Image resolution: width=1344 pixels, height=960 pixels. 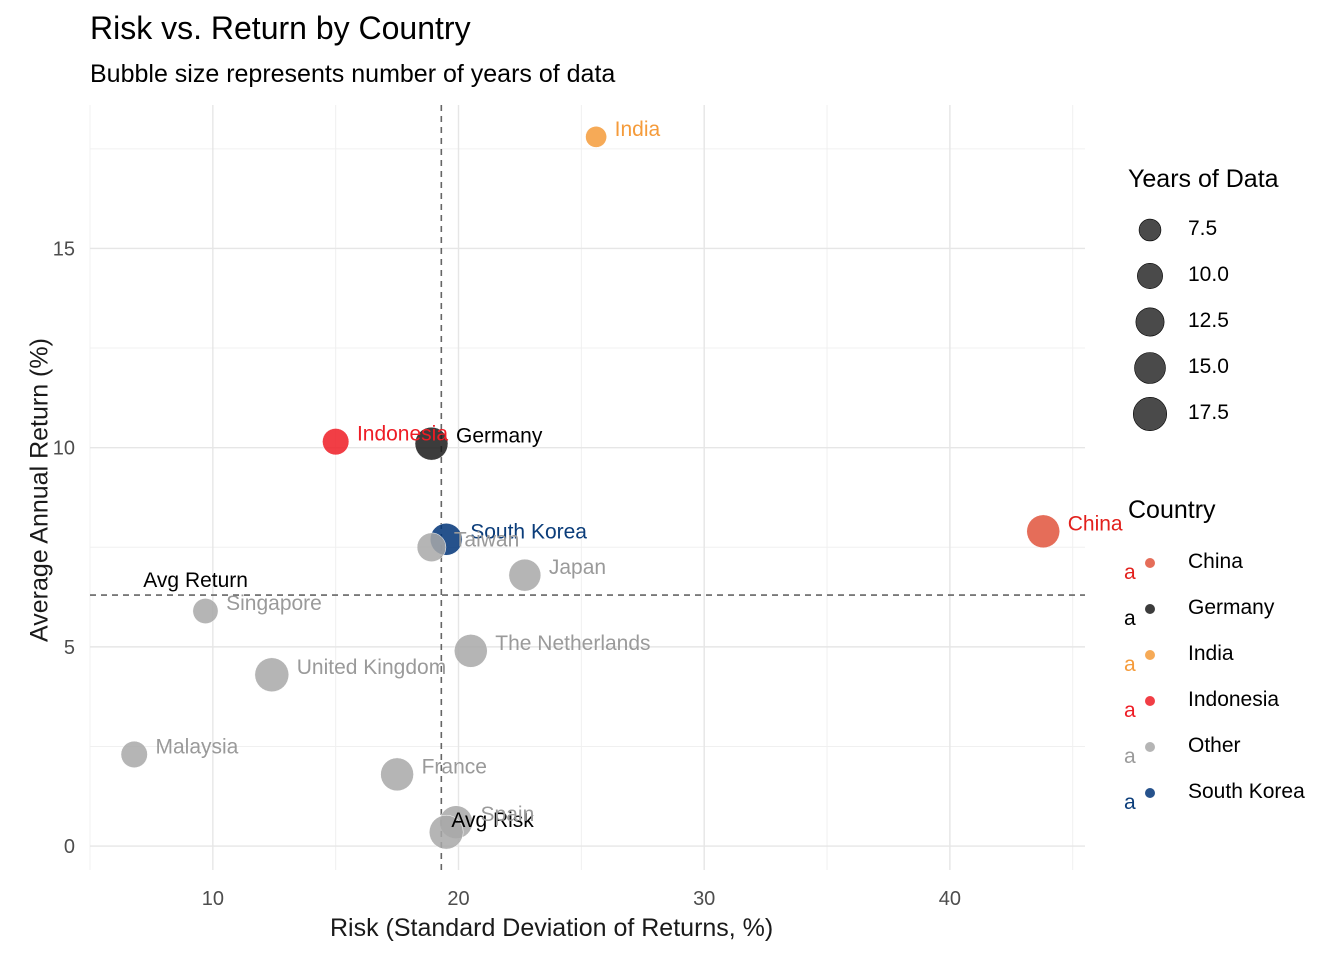 I want to click on point-label: United Kingdom, so click(x=371, y=667).